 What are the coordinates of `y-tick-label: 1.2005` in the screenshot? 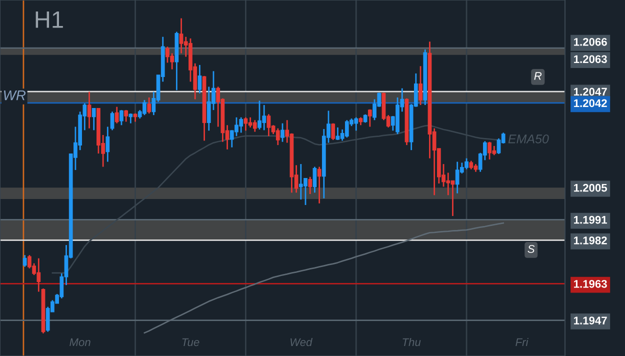 It's located at (591, 188).